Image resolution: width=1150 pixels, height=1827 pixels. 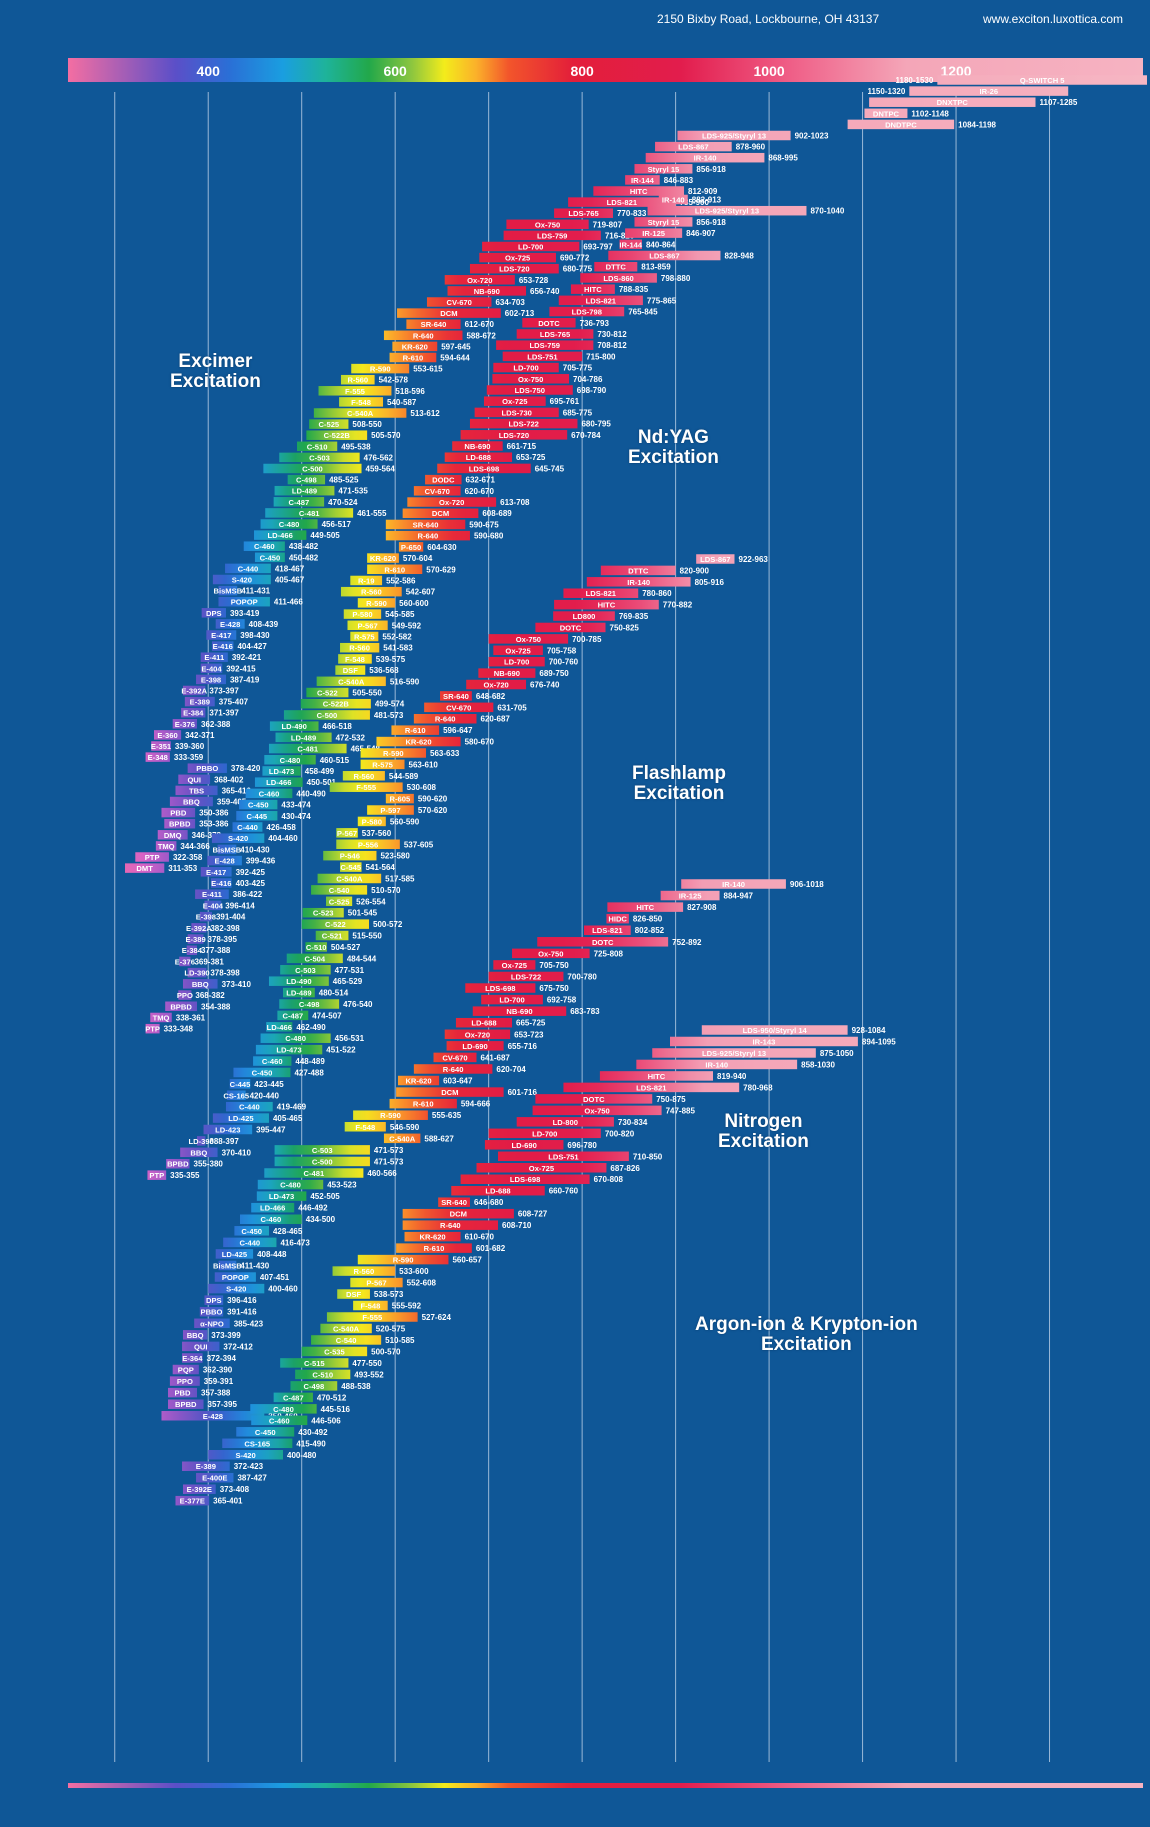 I want to click on dye-range-label-pbbo-excimer: 378-420, so click(x=246, y=768).